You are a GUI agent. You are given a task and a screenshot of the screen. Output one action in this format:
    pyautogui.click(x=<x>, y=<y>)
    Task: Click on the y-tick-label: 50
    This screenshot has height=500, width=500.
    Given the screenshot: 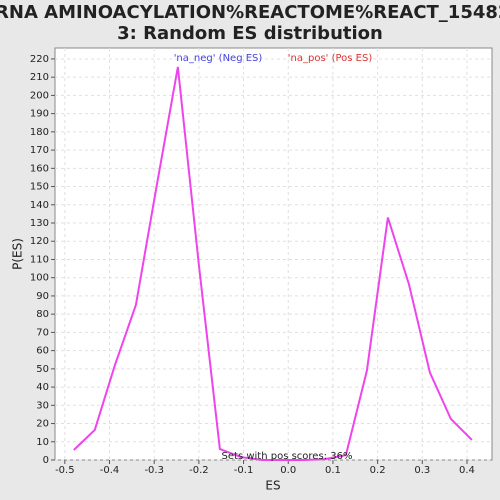 What is the action you would take?
    pyautogui.click(x=42, y=369)
    